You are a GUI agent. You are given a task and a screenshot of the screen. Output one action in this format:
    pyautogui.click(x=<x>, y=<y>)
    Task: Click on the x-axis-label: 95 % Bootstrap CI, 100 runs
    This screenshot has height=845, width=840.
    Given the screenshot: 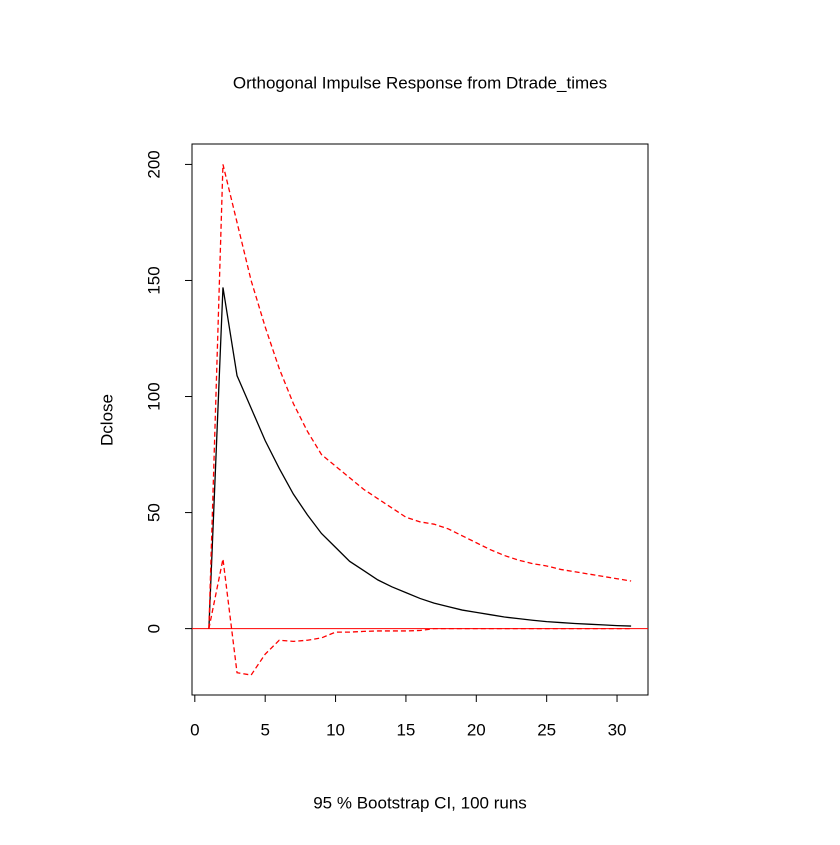 What is the action you would take?
    pyautogui.click(x=420, y=802)
    